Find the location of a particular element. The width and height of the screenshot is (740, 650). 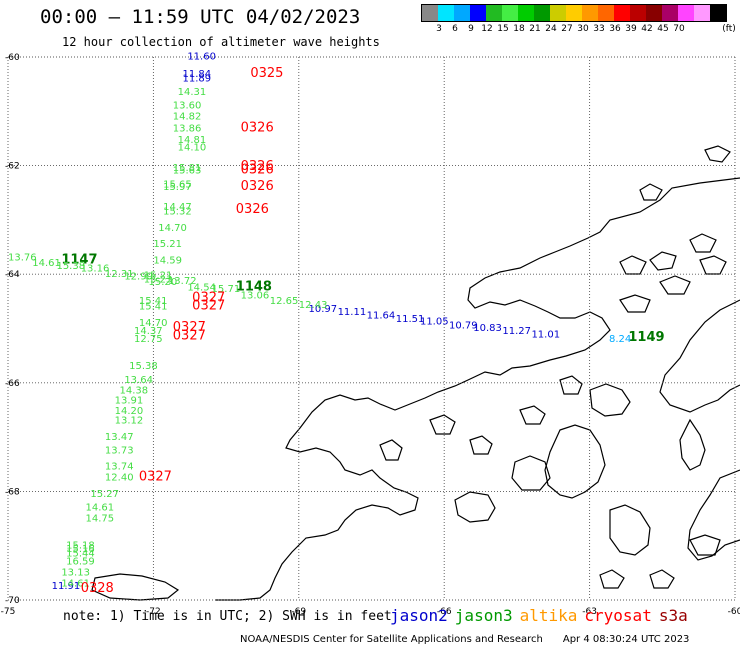

legend-jason3: jason3 is located at coordinates (483, 615).